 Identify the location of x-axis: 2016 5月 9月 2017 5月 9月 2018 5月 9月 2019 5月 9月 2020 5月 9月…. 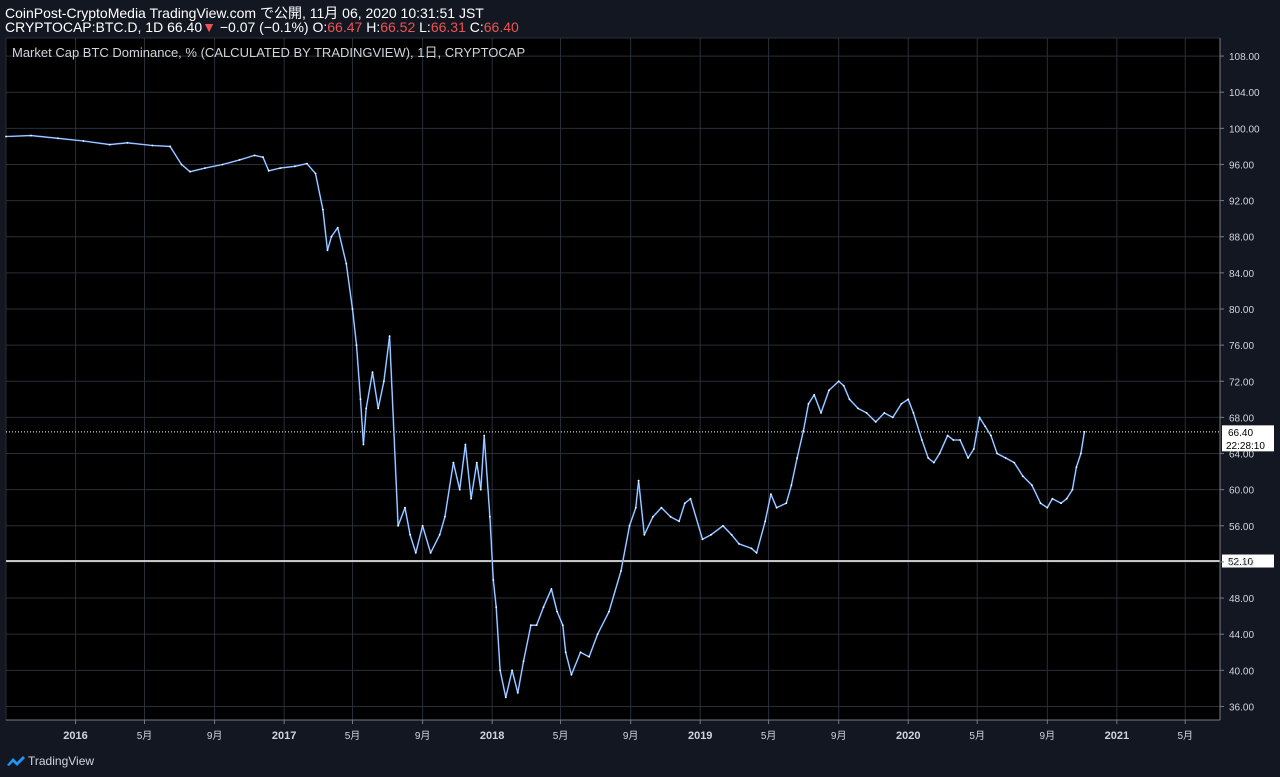
(613, 730).